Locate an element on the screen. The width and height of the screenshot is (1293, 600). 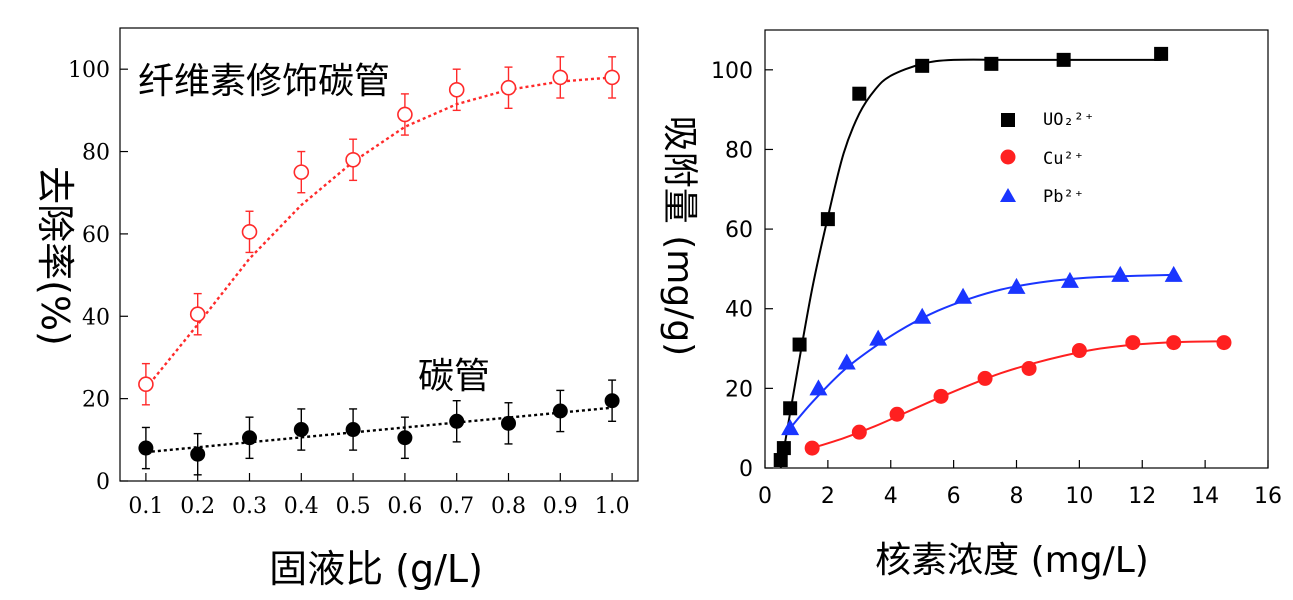
right-x-ticks: 0 2 4 6 8 10 12 14 16 is located at coordinates (1020, 484).